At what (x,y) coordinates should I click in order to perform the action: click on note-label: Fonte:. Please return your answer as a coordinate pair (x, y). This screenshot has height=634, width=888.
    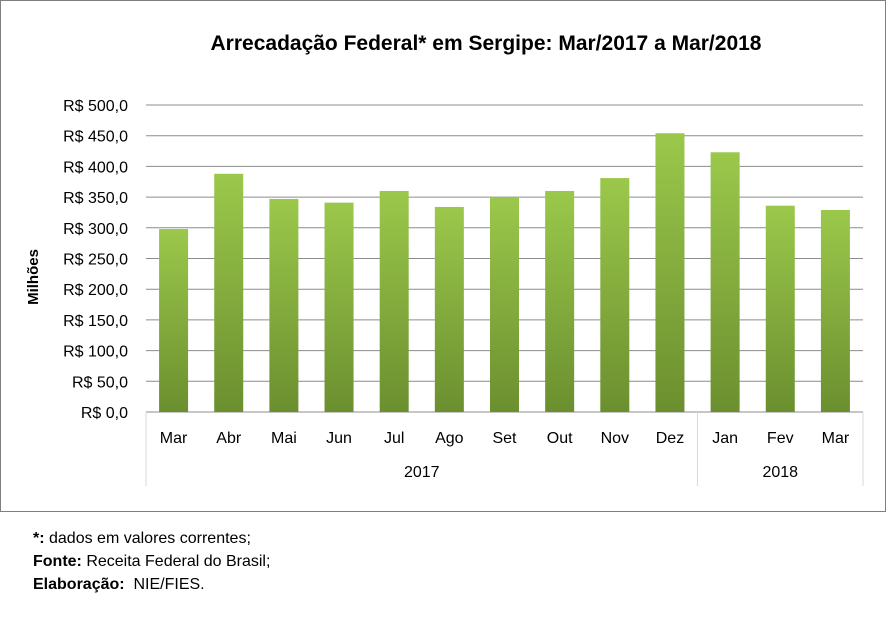
    Looking at the image, I should click on (57, 561).